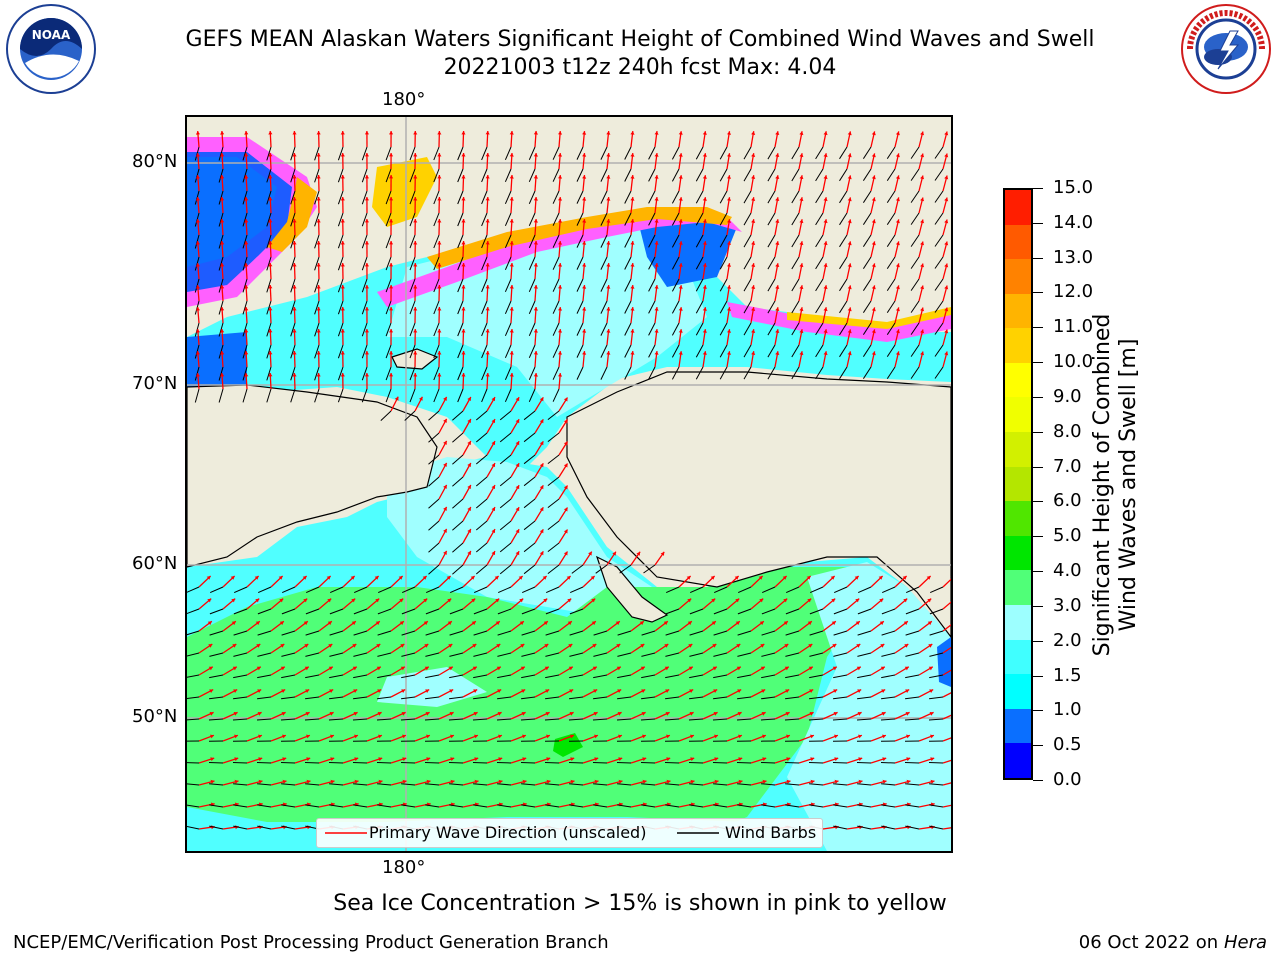 This screenshot has height=960, width=1280. I want to click on lon-label-bottom: 180°, so click(404, 867).